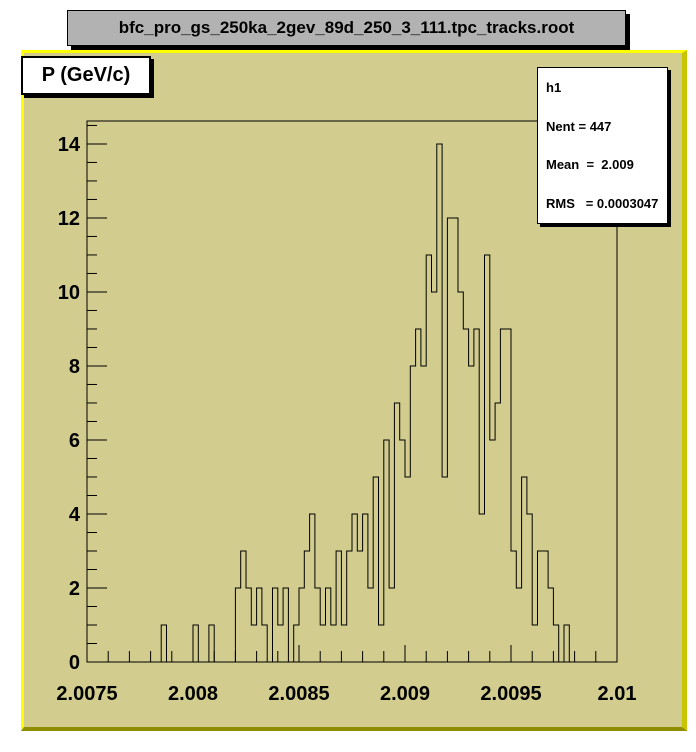  I want to click on x-tick-label: 2.0075, so click(86, 694).